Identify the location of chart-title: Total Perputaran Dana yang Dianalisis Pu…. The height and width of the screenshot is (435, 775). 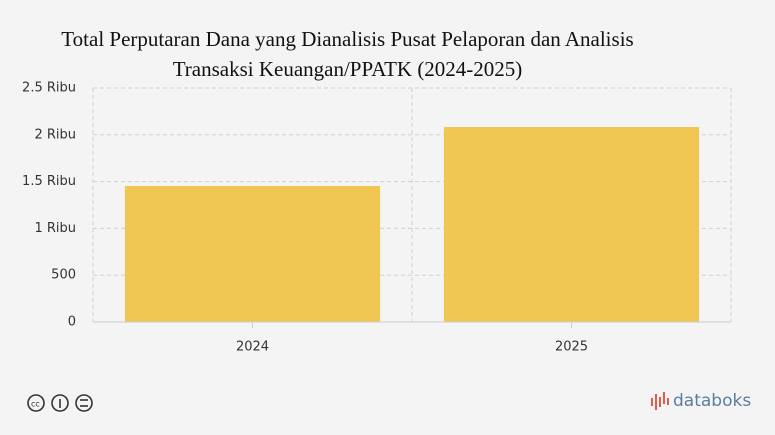
(347, 54).